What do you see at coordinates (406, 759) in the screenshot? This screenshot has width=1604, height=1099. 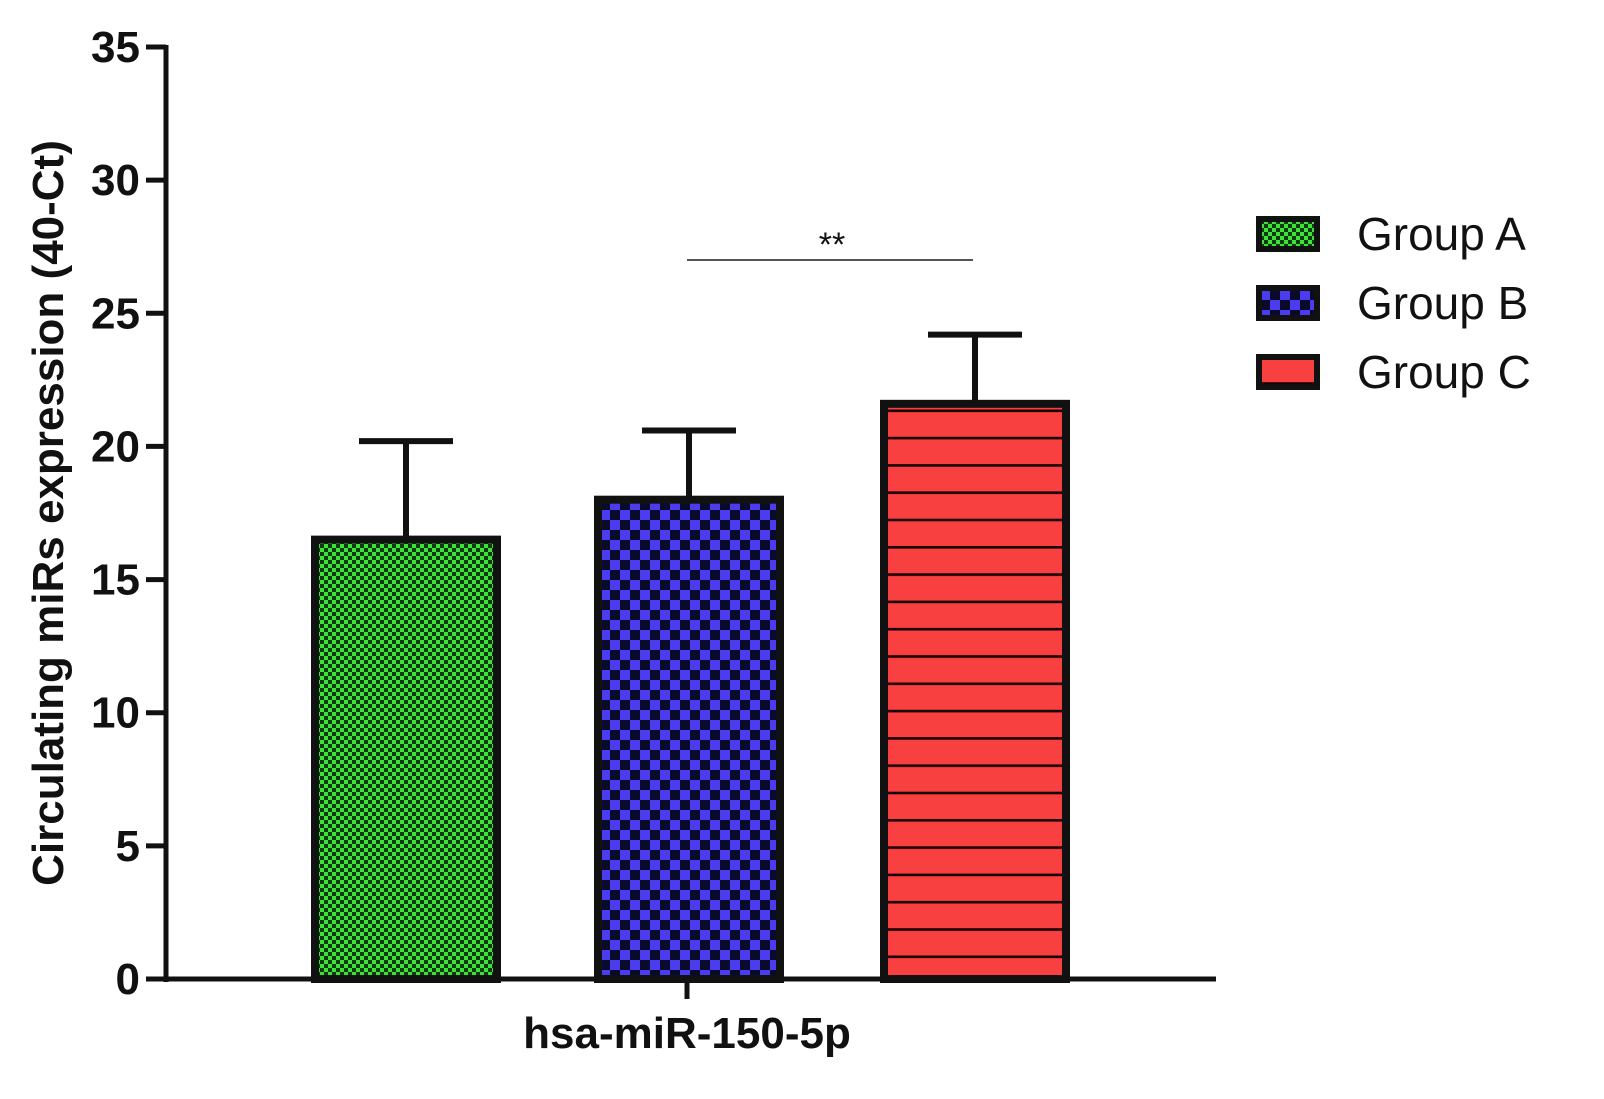 I see `bar-group-a` at bounding box center [406, 759].